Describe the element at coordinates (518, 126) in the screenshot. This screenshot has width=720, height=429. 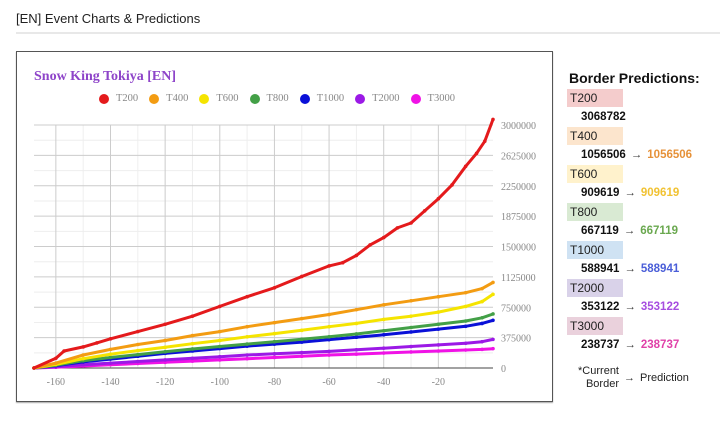
I see `y-tick-label: 3000000` at that location.